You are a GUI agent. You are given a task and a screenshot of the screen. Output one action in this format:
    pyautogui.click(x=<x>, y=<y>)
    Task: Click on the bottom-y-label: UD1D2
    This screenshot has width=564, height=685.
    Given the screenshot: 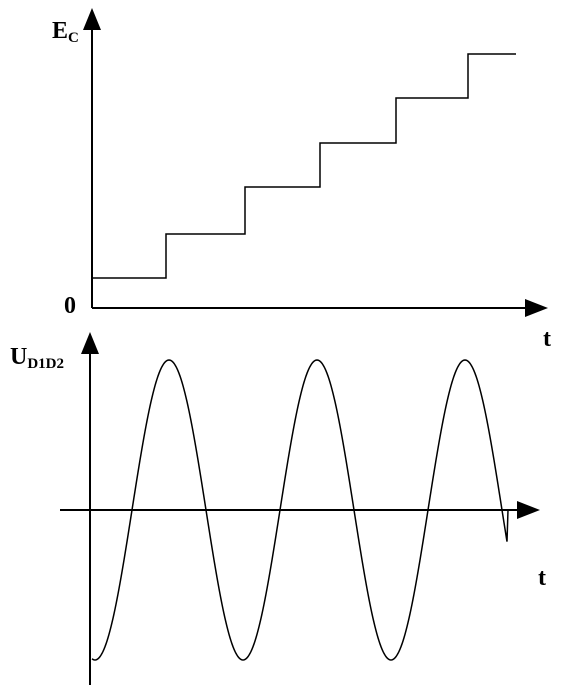 What is the action you would take?
    pyautogui.click(x=37, y=358)
    